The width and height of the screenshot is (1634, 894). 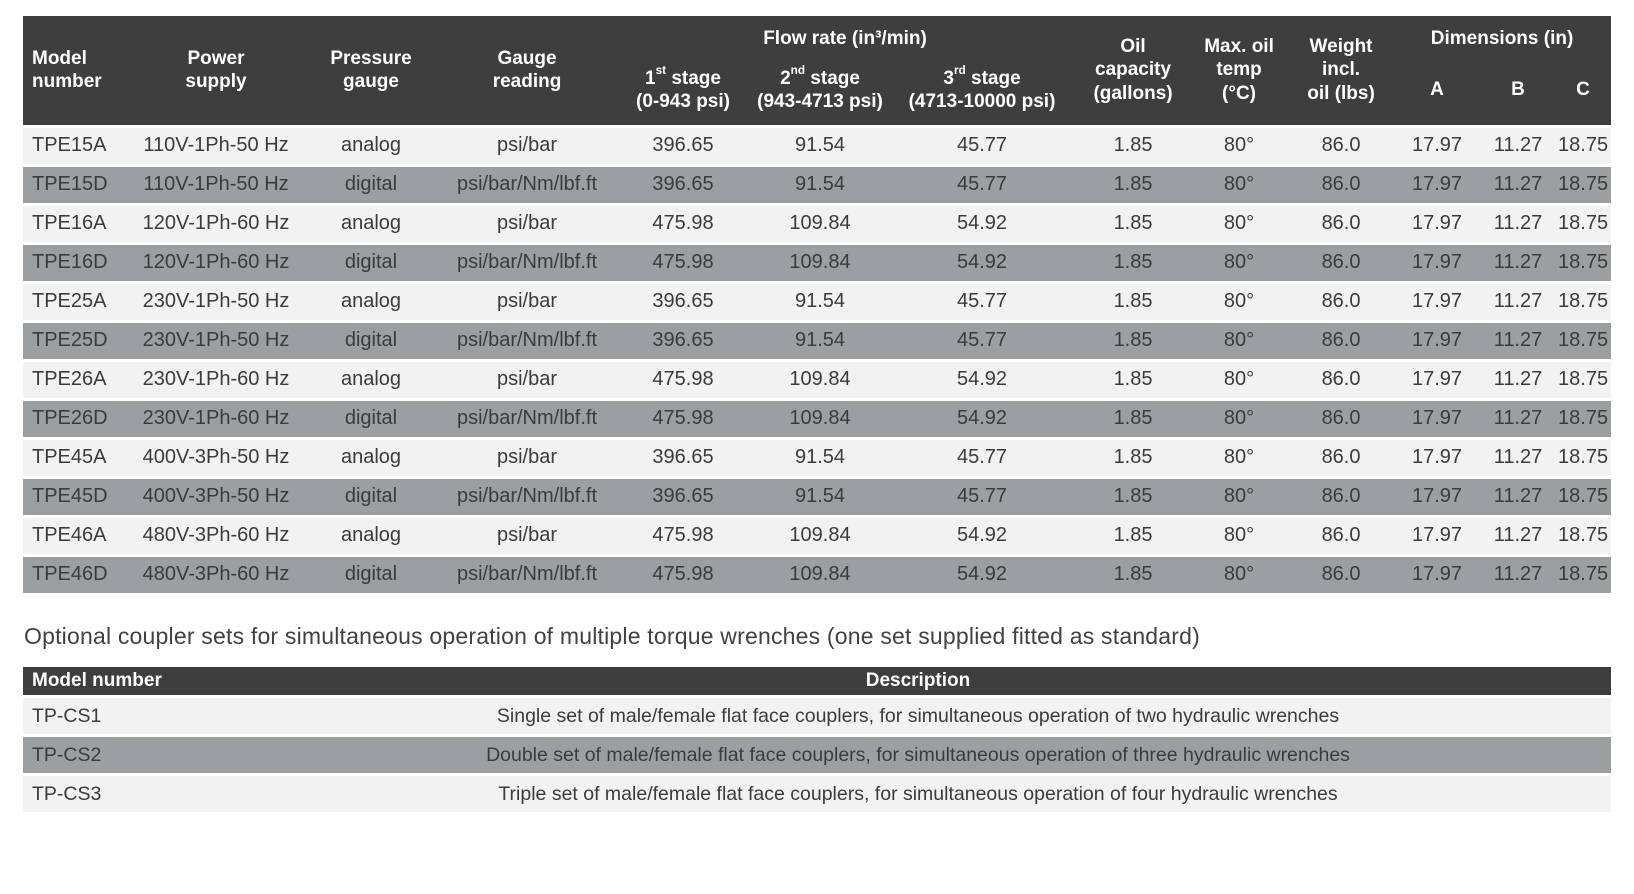 What do you see at coordinates (216, 575) in the screenshot?
I see `spec-cell-power-supply: 480V-3Ph-60 Hz` at bounding box center [216, 575].